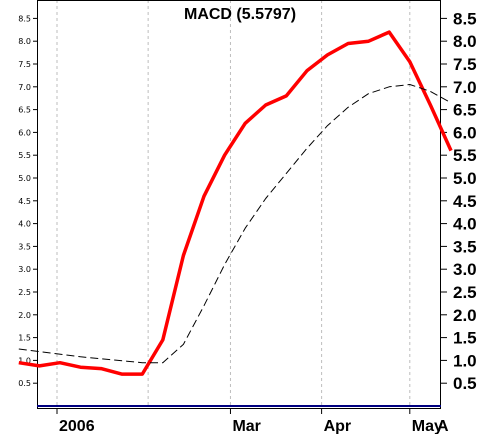 This screenshot has width=480, height=434. What do you see at coordinates (24, 155) in the screenshot?
I see `left-tick-label: 5.5` at bounding box center [24, 155].